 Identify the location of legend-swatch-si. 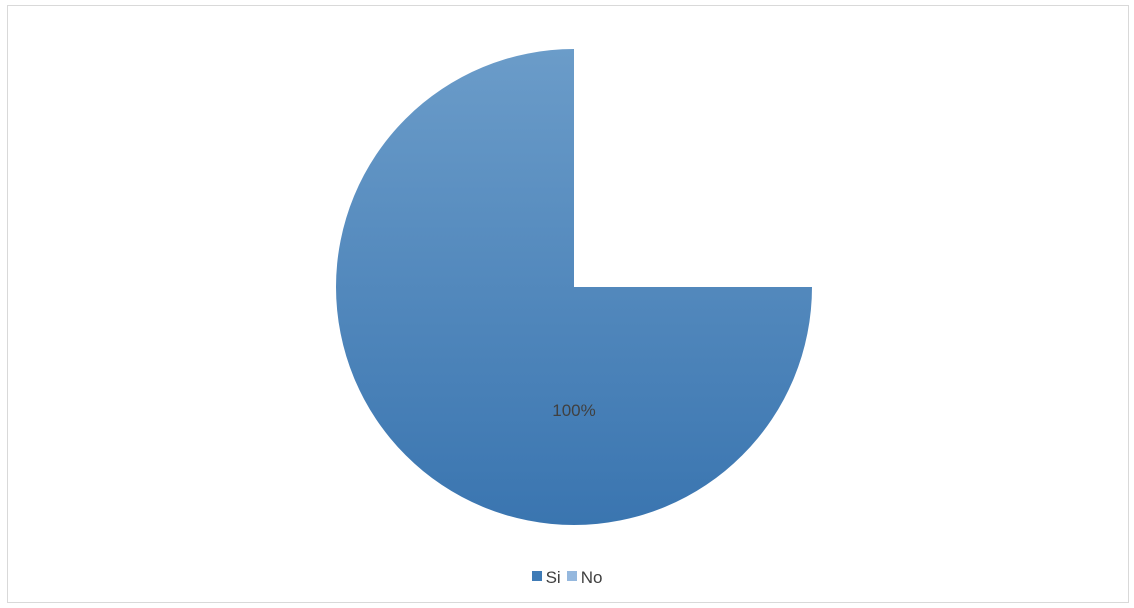
(536, 576).